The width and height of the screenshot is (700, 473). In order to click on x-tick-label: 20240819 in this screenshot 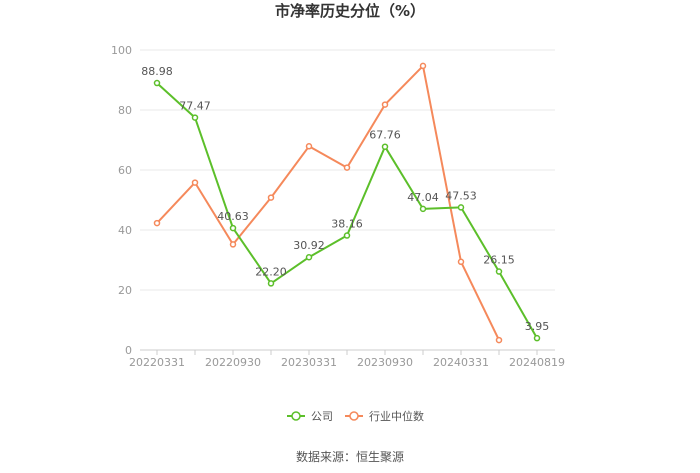, I will do `click(537, 362)`.